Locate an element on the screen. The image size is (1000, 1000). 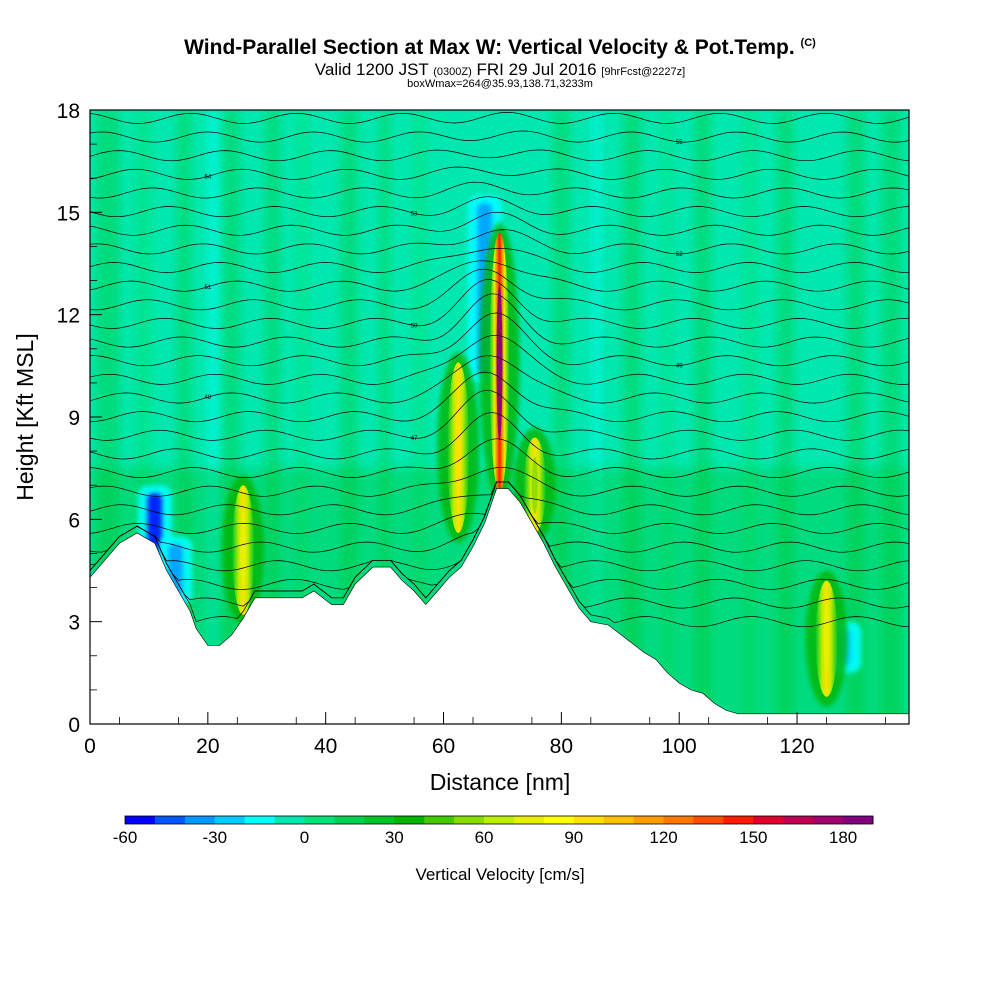
colorbar-tick-label: 30 is located at coordinates (394, 837).